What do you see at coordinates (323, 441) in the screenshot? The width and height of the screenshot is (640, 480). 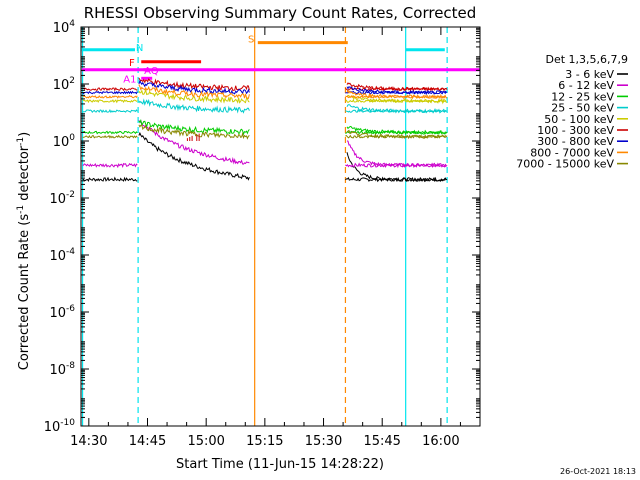 I see `x-tick-label: 15:30` at bounding box center [323, 441].